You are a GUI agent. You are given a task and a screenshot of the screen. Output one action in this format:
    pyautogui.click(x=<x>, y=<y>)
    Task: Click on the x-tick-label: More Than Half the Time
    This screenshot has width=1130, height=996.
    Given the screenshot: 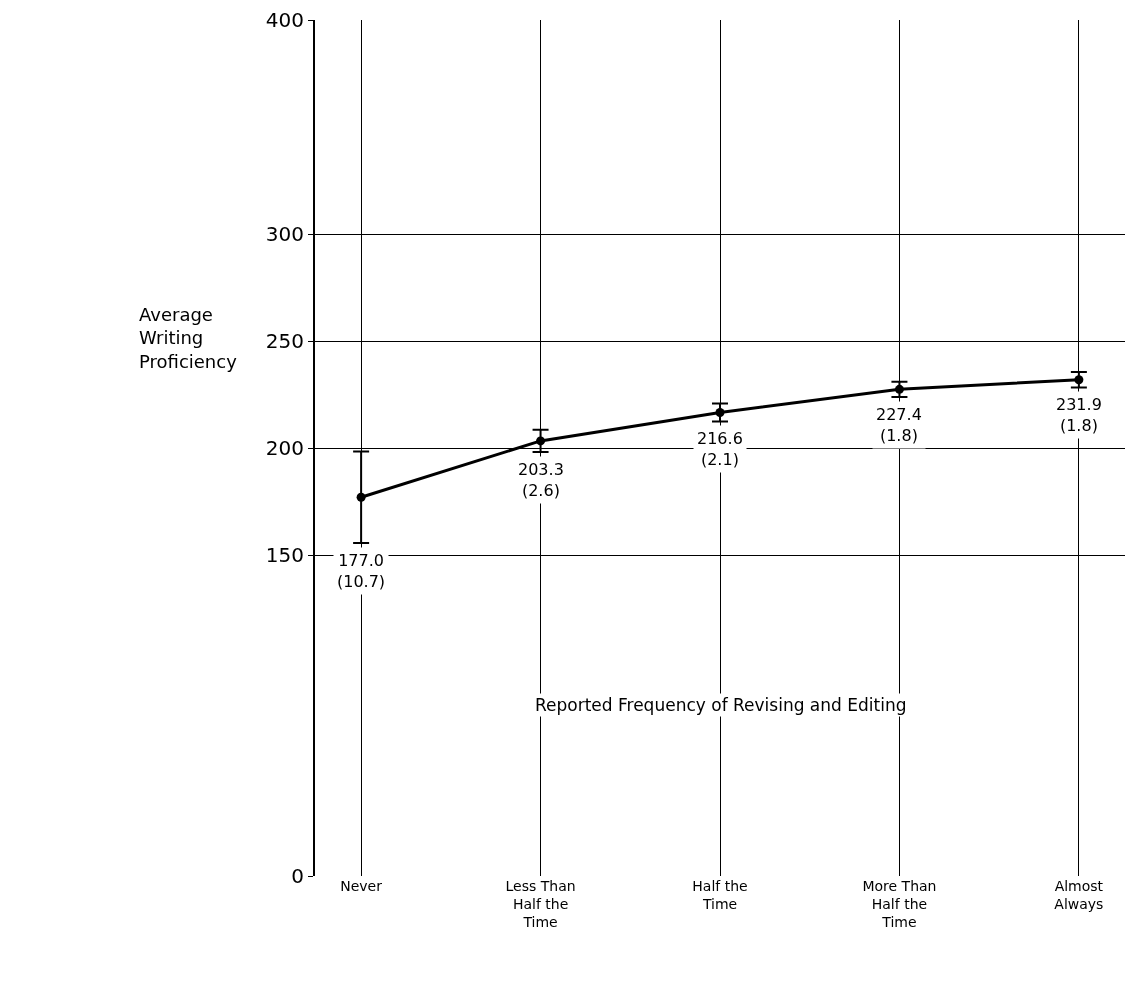 What is the action you would take?
    pyautogui.click(x=899, y=904)
    